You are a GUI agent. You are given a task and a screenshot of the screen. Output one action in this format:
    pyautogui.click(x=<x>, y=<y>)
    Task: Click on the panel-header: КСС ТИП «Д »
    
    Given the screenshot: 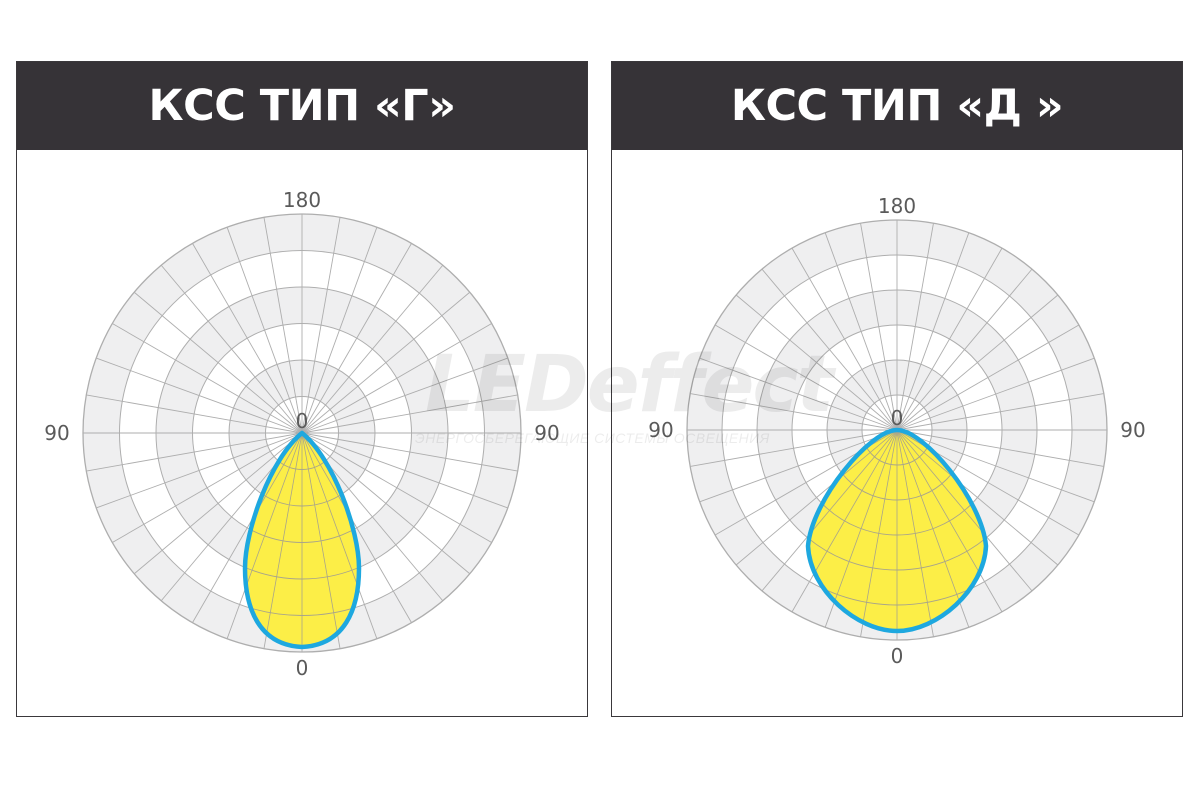 What is the action you would take?
    pyautogui.click(x=897, y=106)
    